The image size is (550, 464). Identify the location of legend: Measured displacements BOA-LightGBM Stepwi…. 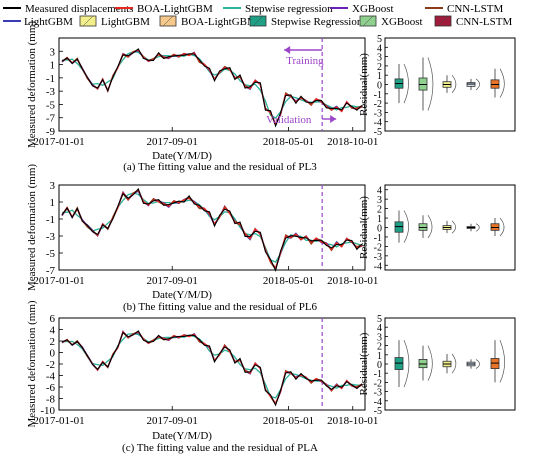
(257, 15).